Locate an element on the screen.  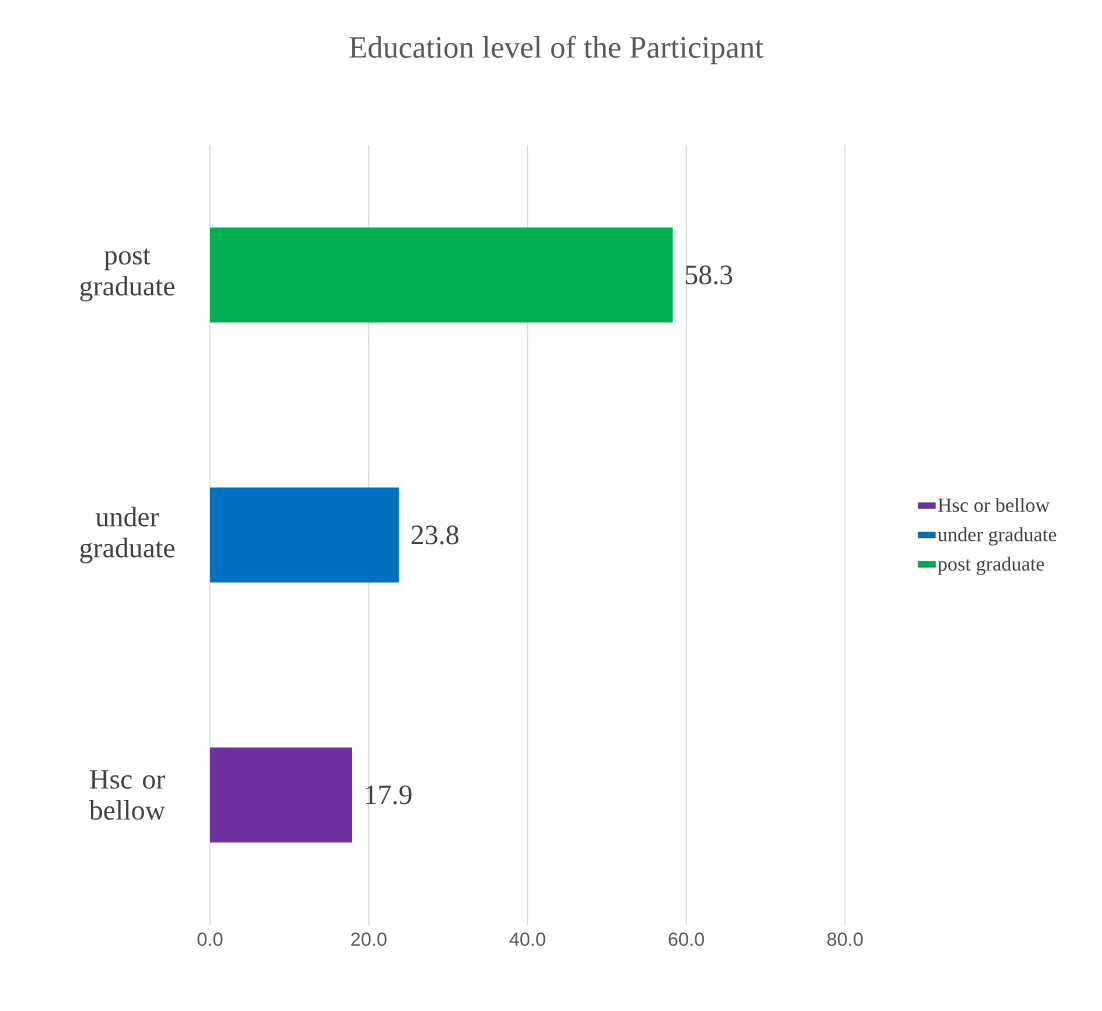
data-label: 23.8 is located at coordinates (435, 535).